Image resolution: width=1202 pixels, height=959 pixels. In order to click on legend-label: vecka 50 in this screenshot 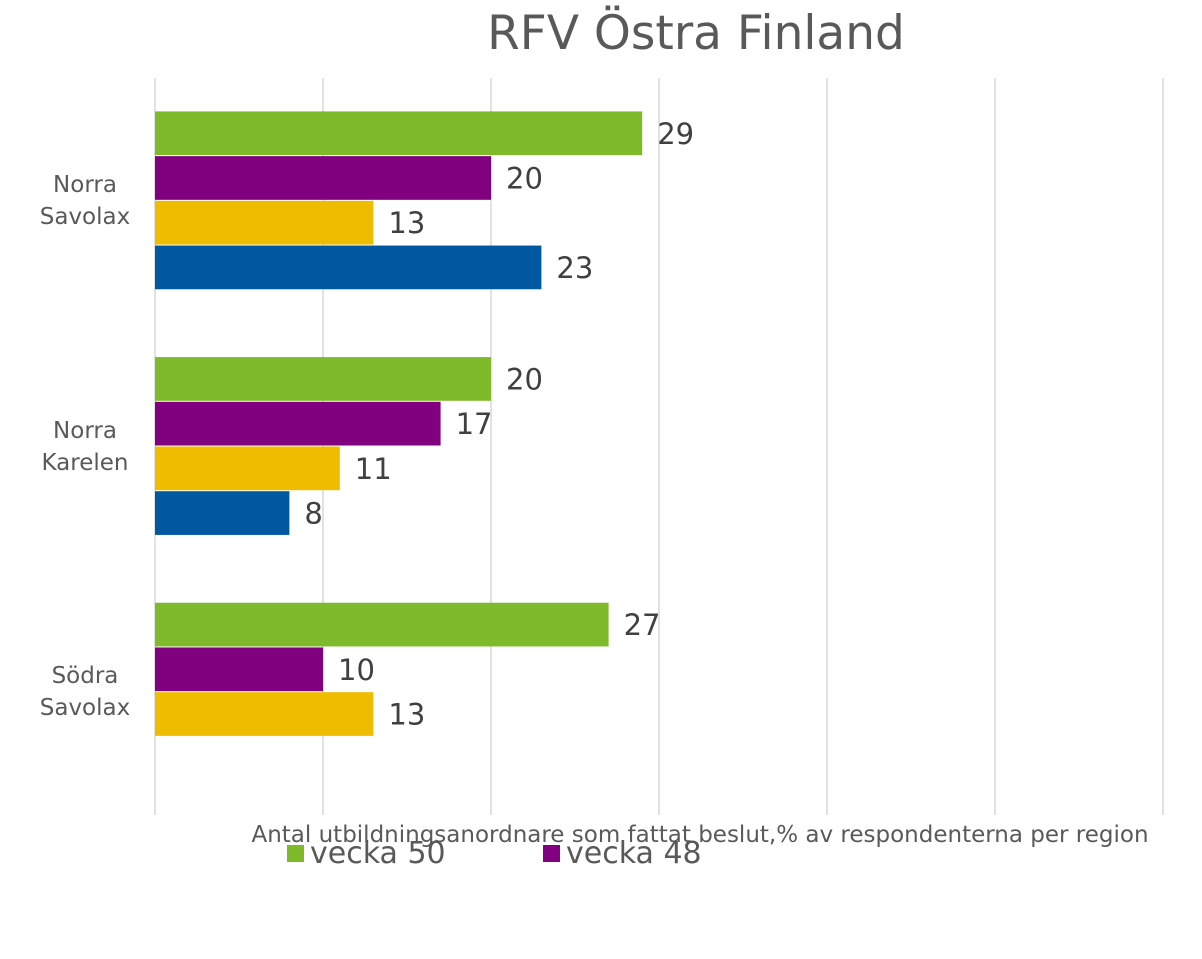, I will do `click(378, 853)`.